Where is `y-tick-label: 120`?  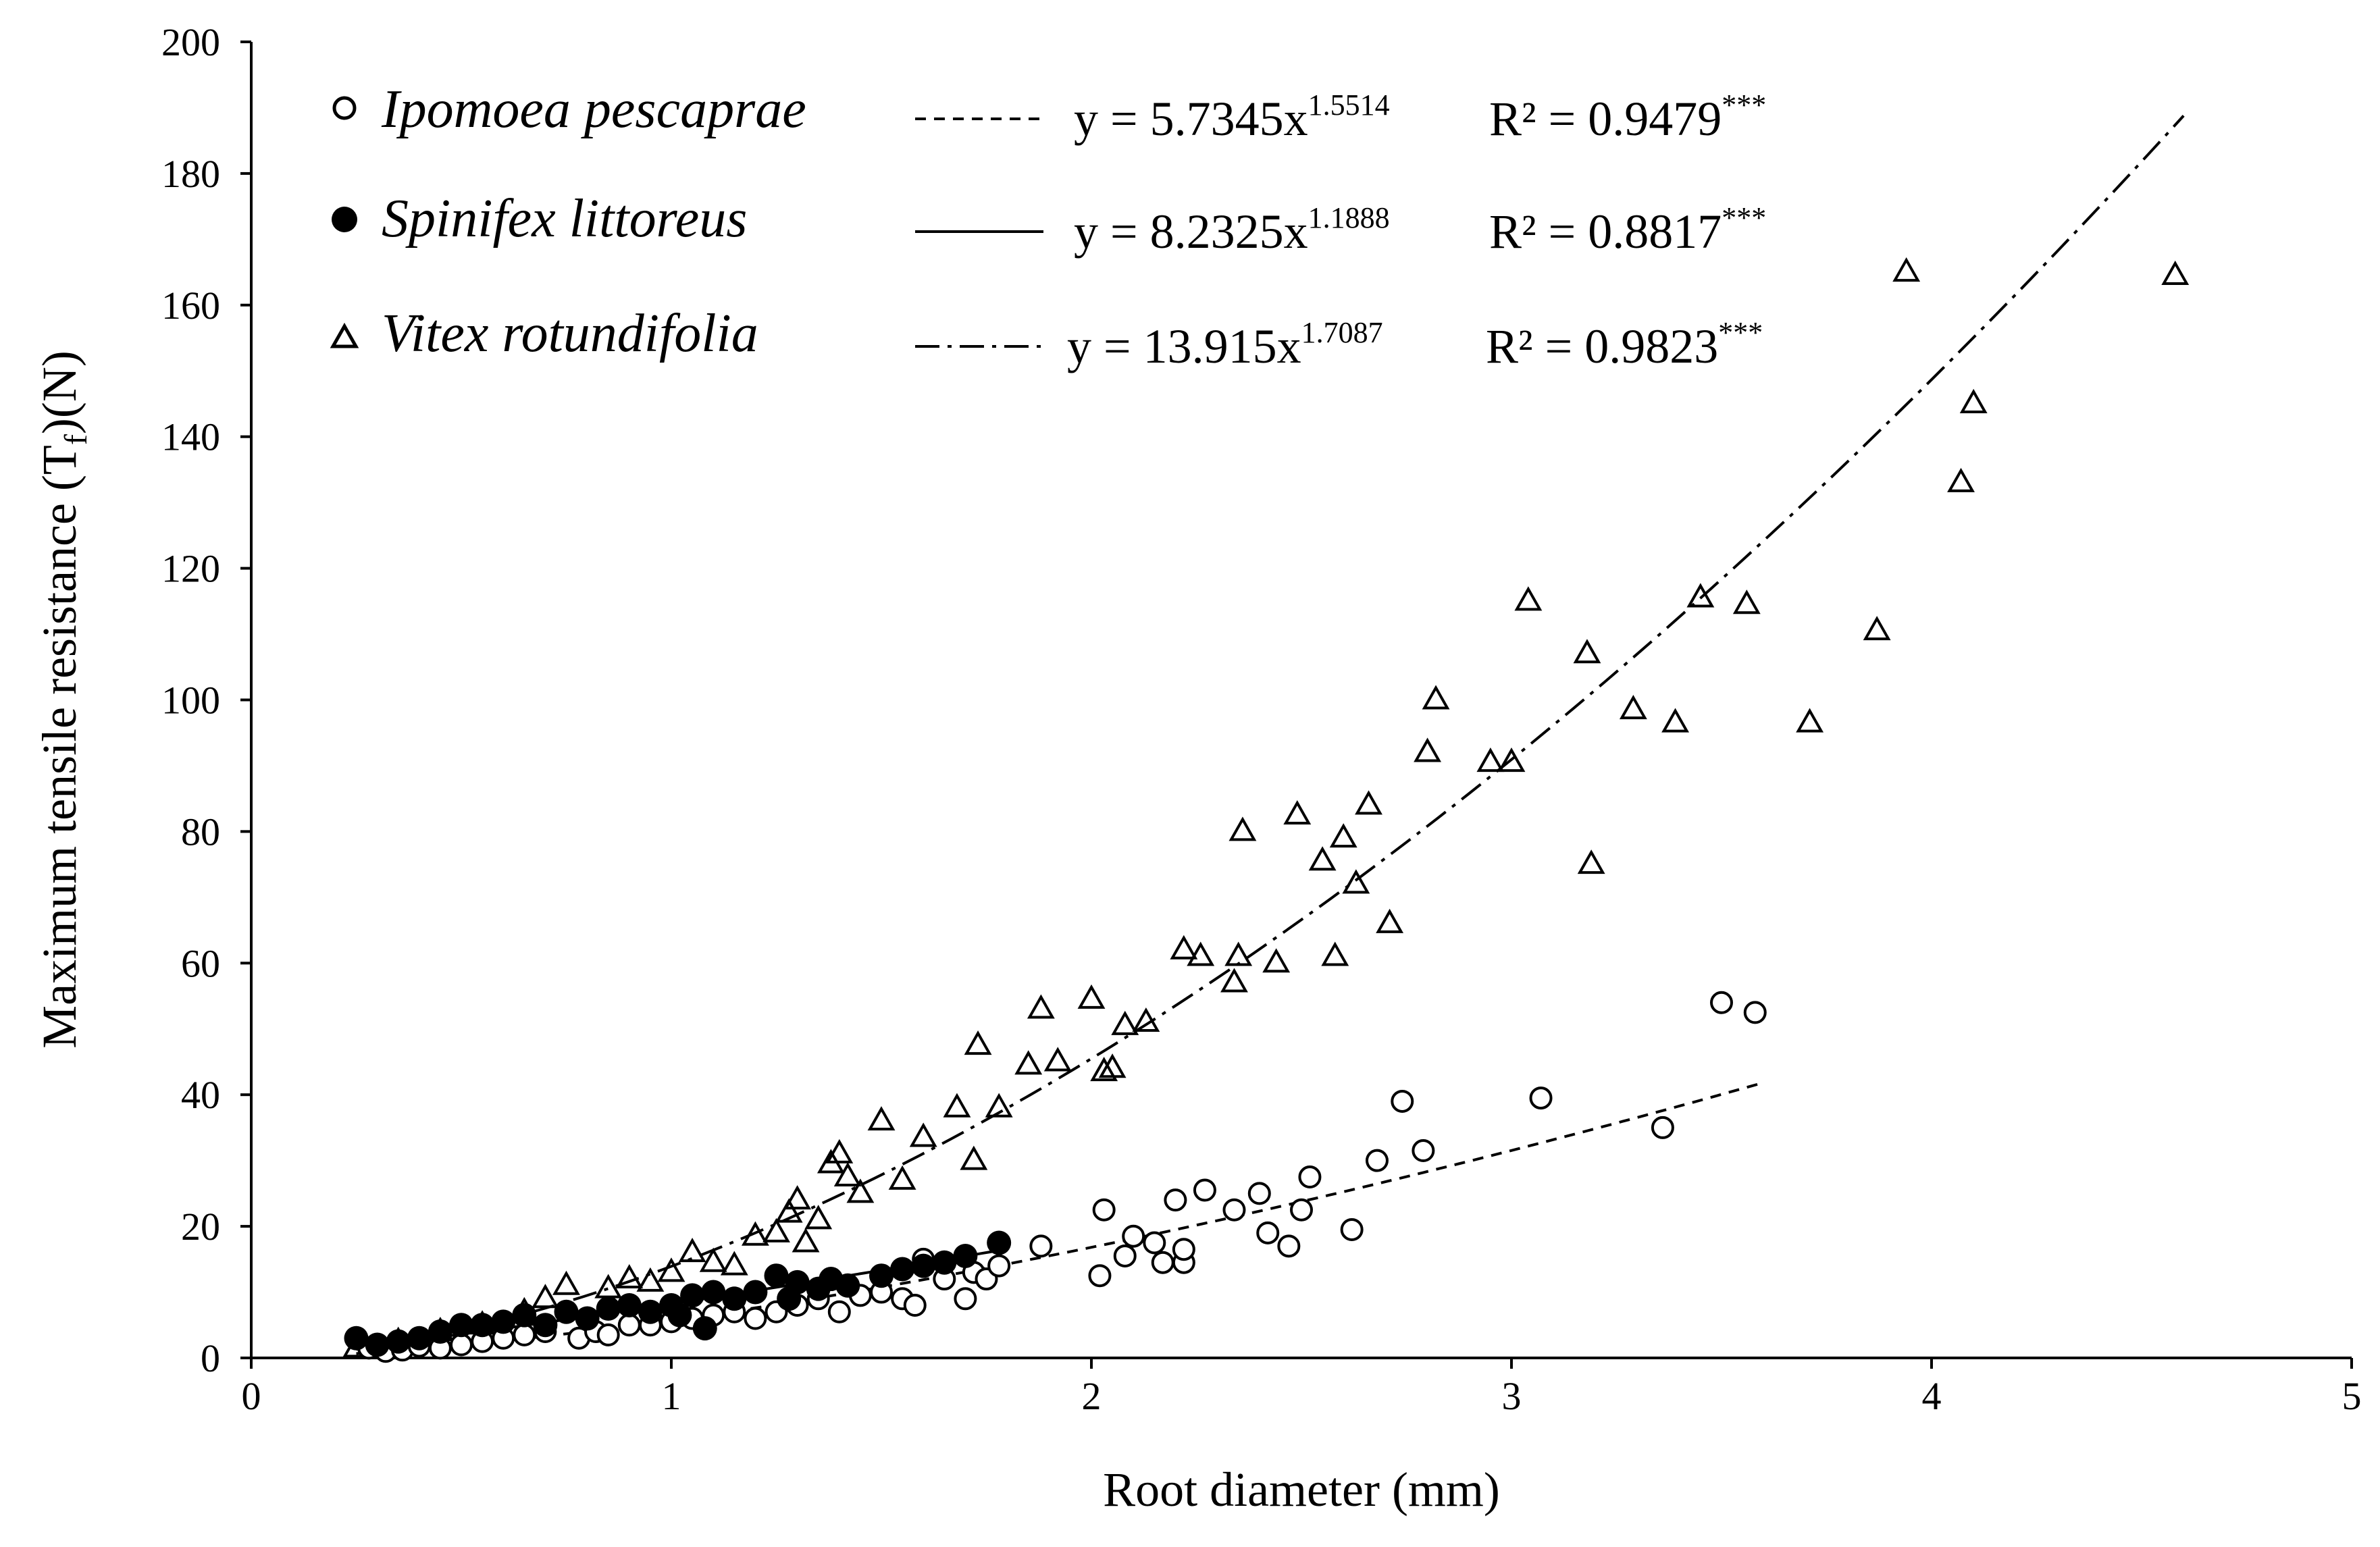
y-tick-label: 120 is located at coordinates (190, 569).